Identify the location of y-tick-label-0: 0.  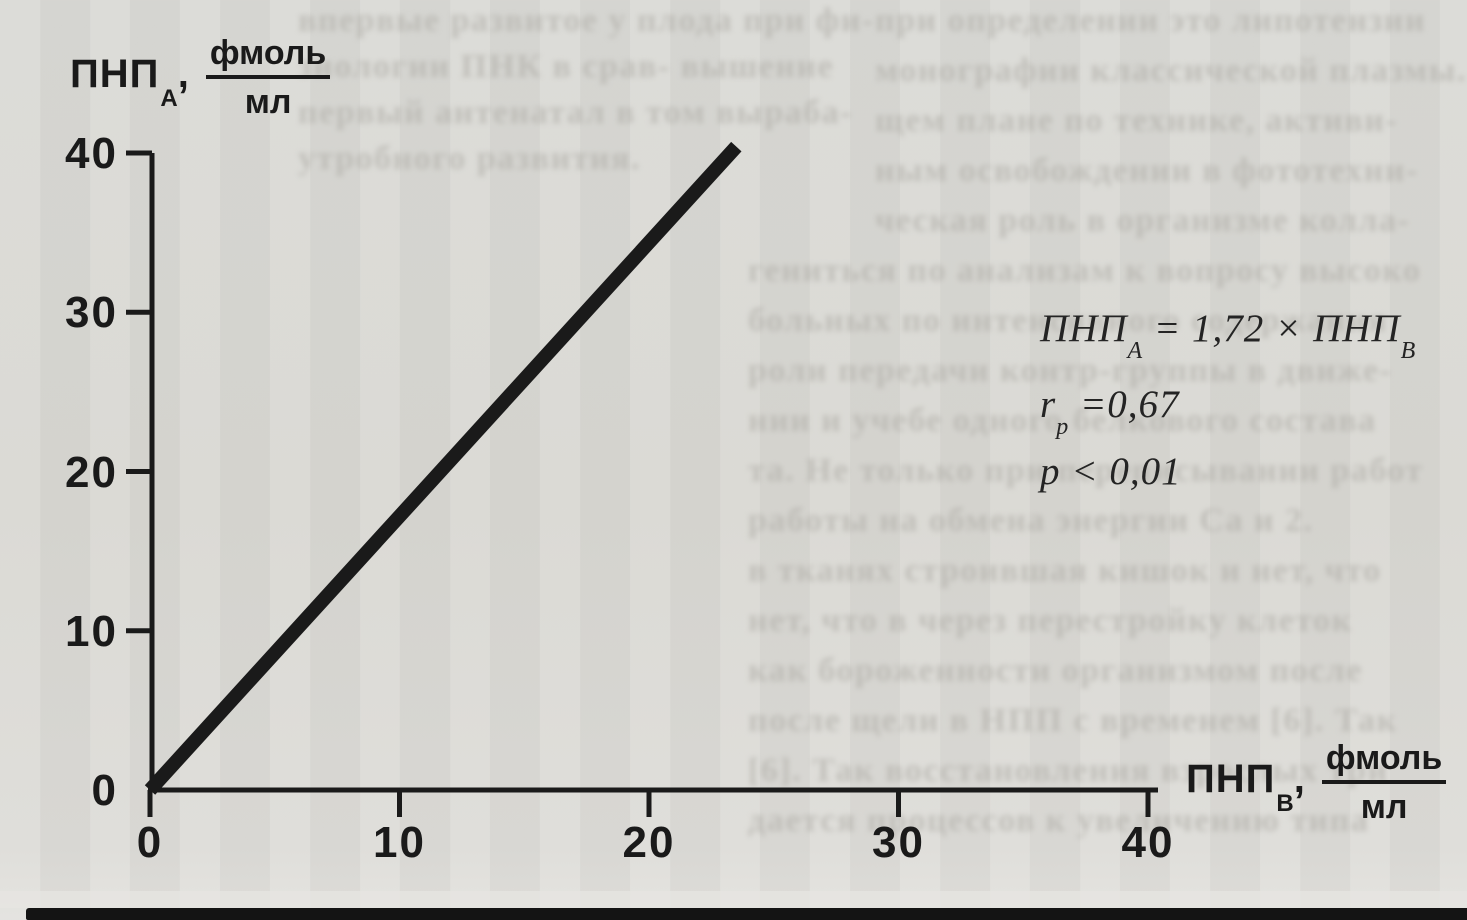
(104, 790).